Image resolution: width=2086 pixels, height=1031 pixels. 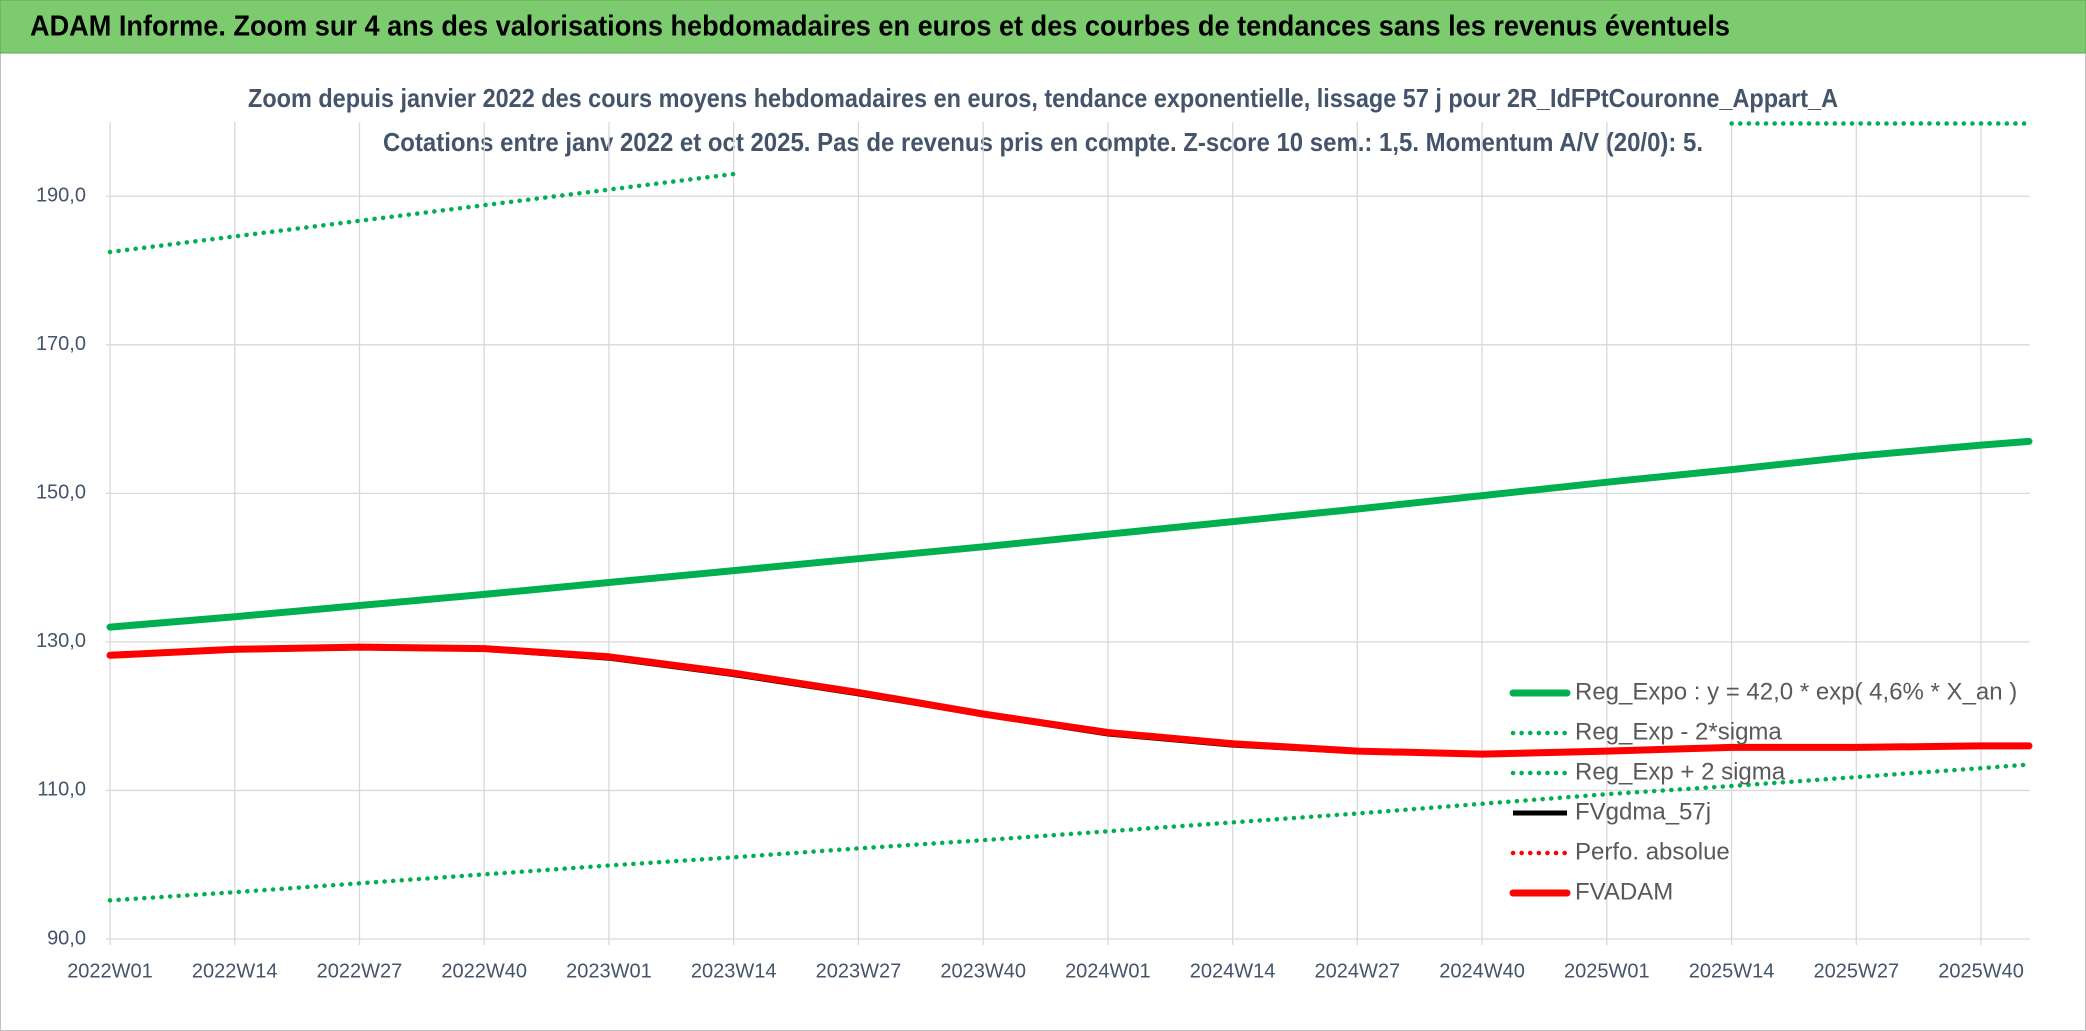 What do you see at coordinates (609, 971) in the screenshot?
I see `x-tick-label: 2023W01` at bounding box center [609, 971].